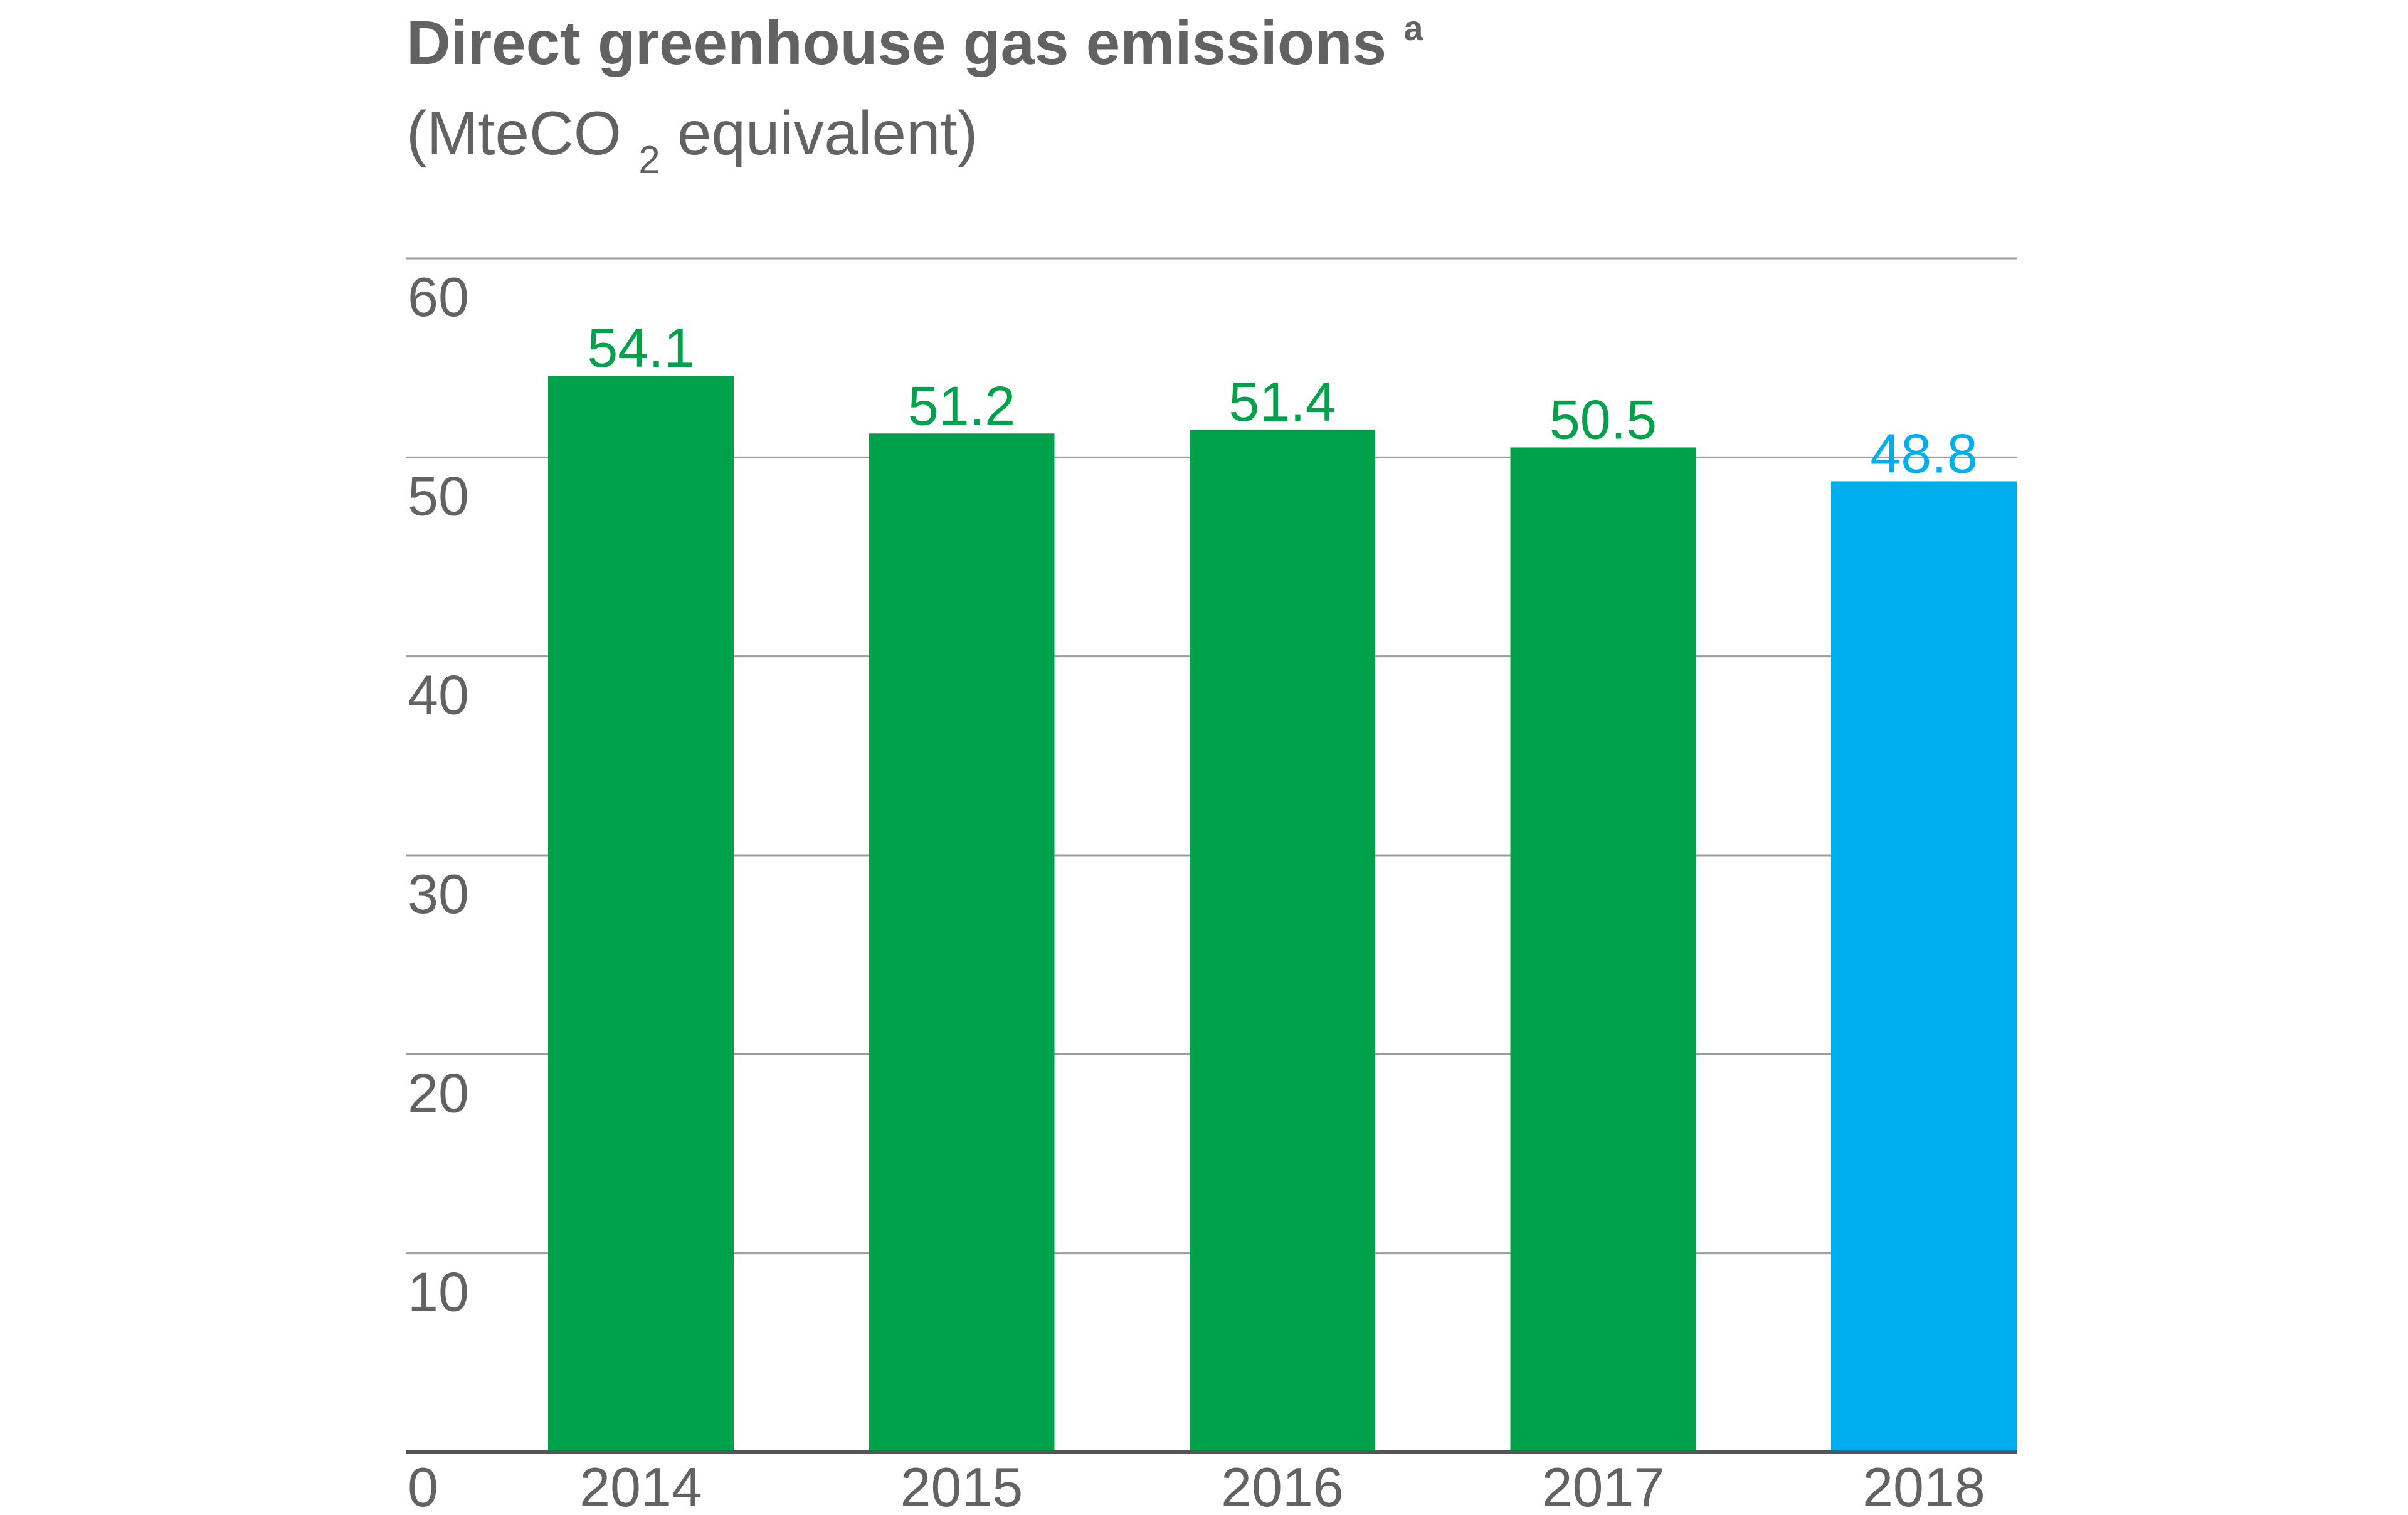 Image resolution: width=2408 pixels, height=1515 pixels. I want to click on data-label-2017: 50.5, so click(1603, 419).